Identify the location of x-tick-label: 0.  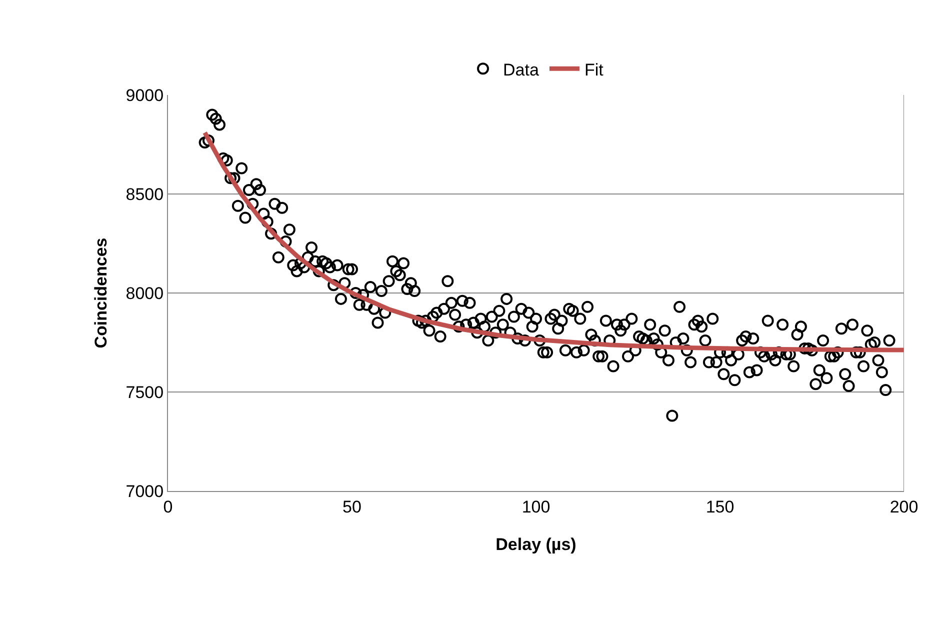
(168, 506).